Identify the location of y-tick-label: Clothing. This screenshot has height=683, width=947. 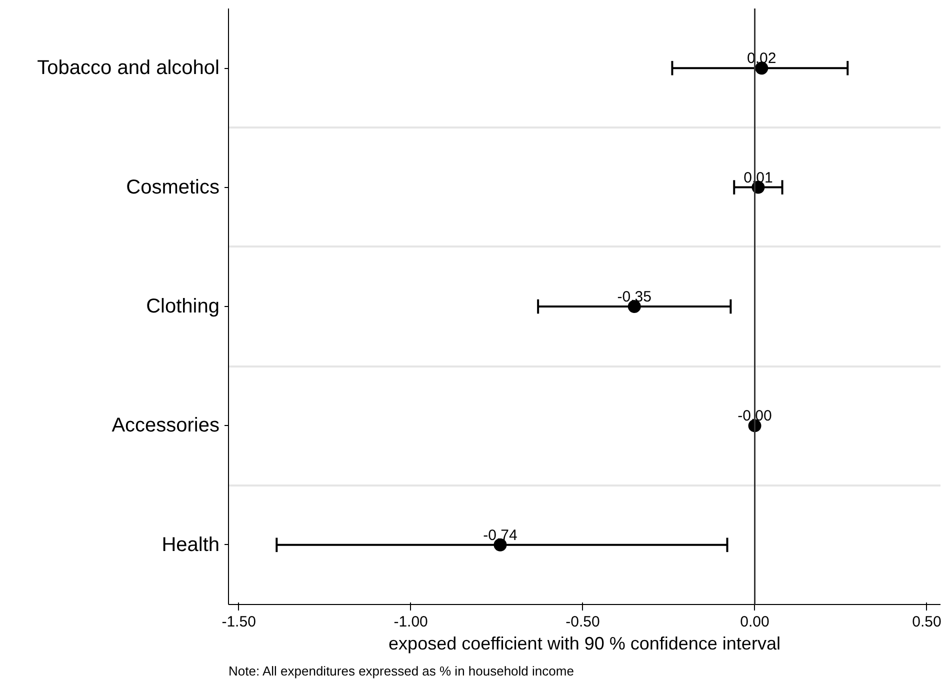
(183, 307).